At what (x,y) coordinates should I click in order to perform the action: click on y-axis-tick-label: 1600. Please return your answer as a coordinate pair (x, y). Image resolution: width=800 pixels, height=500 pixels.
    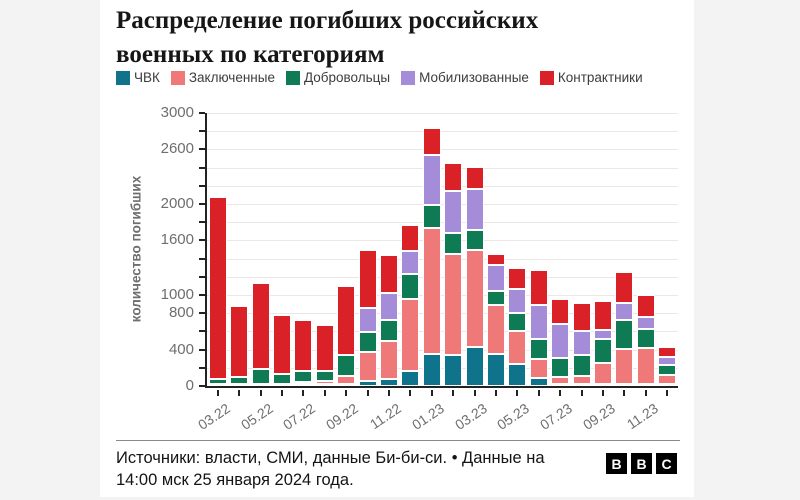
    Looking at the image, I should click on (177, 240).